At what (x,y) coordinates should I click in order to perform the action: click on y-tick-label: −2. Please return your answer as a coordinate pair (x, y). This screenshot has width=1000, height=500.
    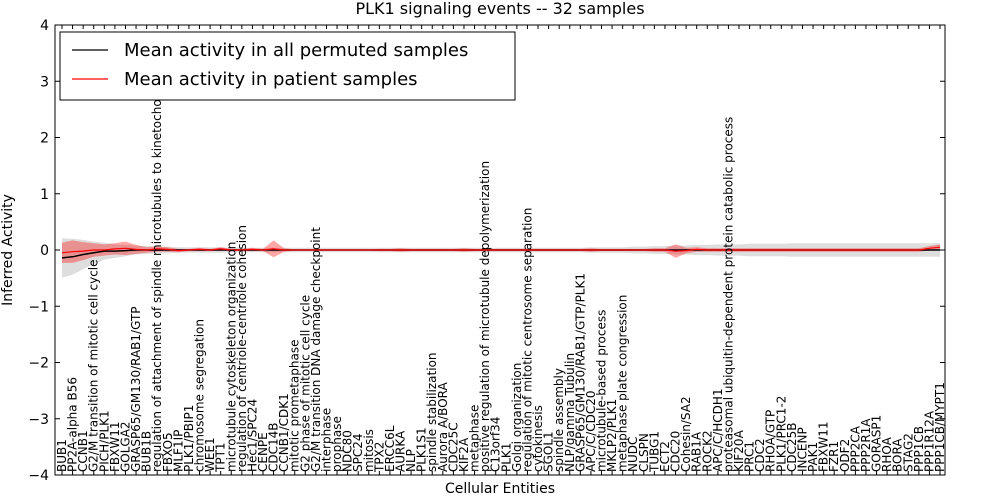
    Looking at the image, I should click on (38, 364).